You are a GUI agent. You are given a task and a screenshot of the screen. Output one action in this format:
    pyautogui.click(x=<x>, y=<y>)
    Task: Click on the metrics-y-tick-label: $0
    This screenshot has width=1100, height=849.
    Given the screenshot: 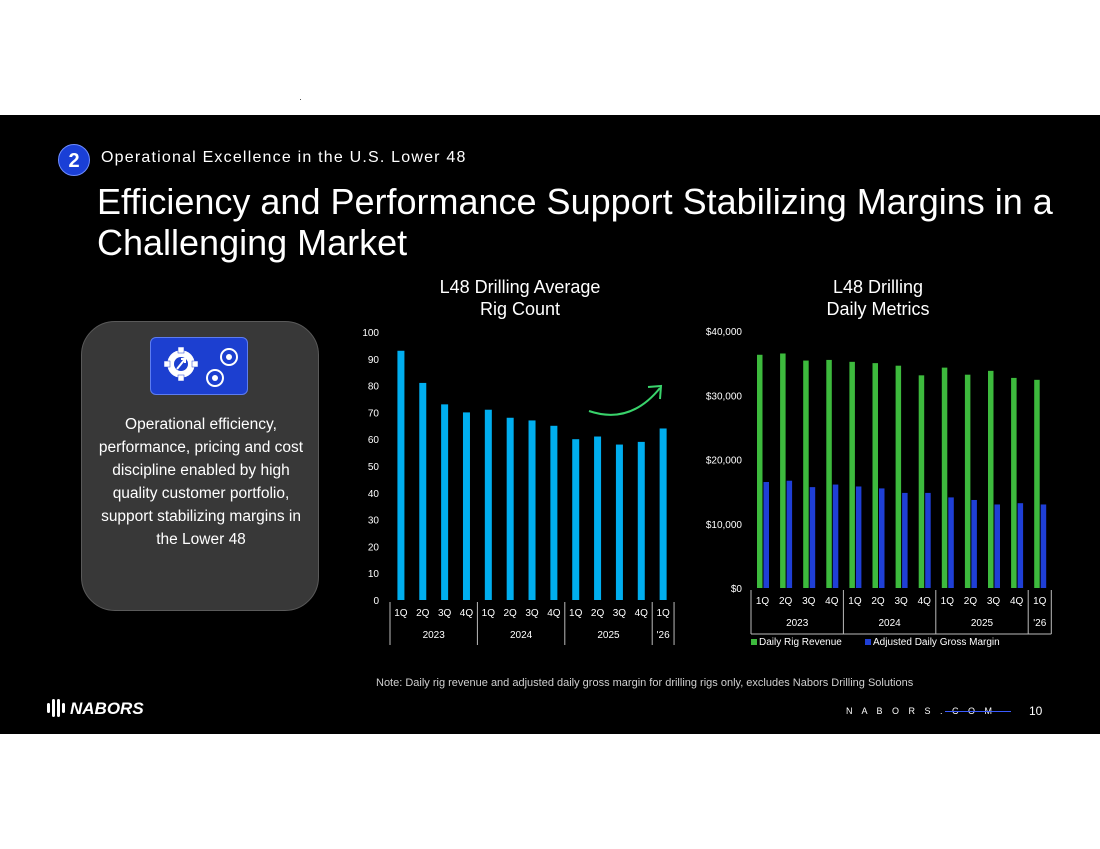 What is the action you would take?
    pyautogui.click(x=737, y=589)
    